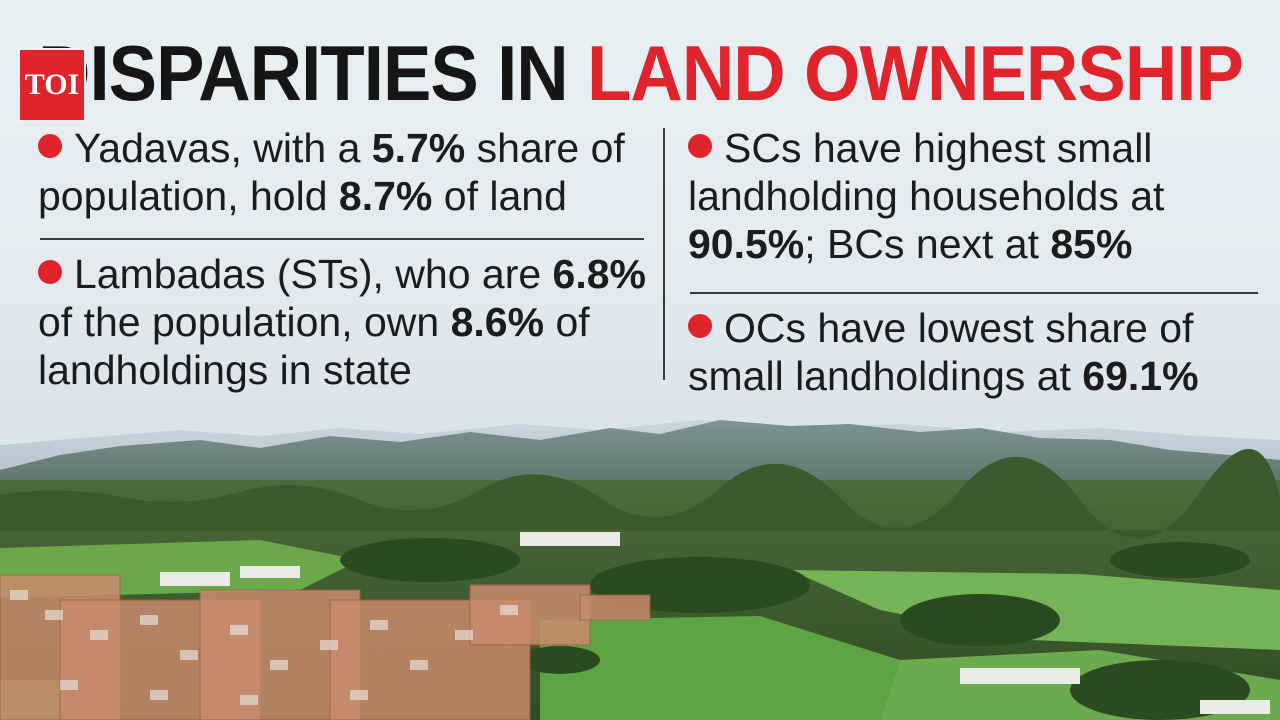  I want to click on highlight-value: 5.7%, so click(418, 148).